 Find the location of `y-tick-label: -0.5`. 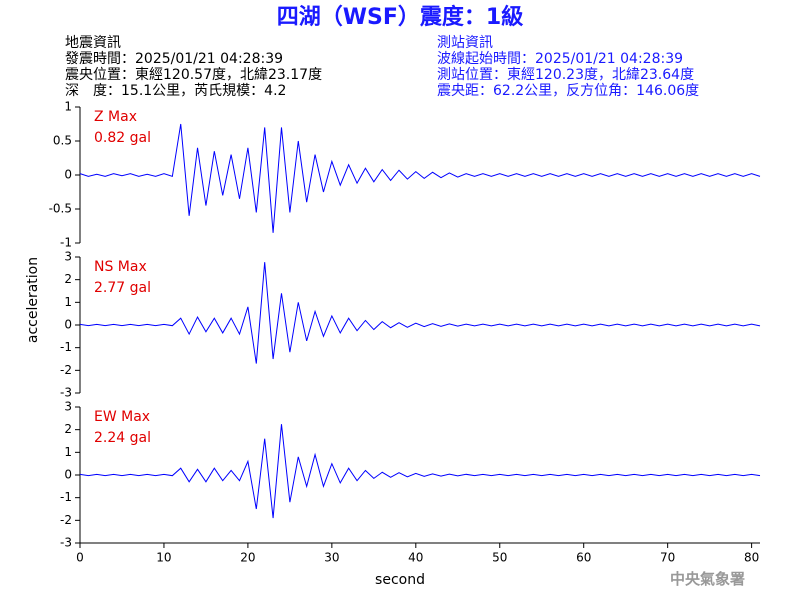

y-tick-label: -0.5 is located at coordinates (60, 209).